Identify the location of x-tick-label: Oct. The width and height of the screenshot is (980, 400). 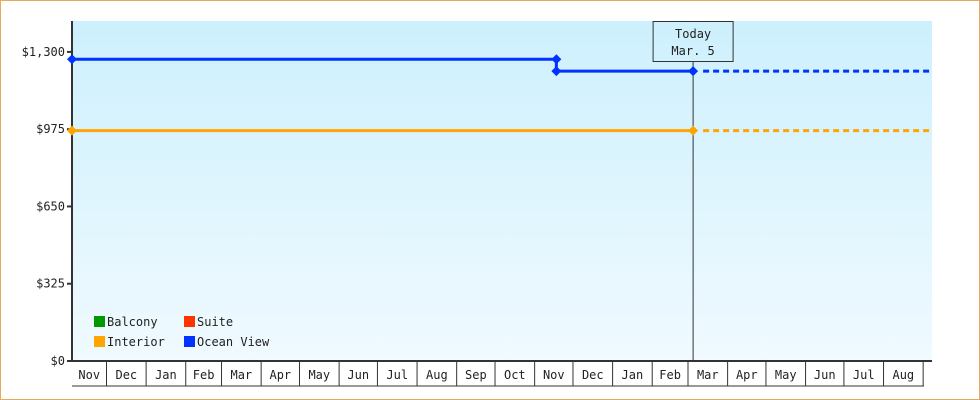
(515, 375).